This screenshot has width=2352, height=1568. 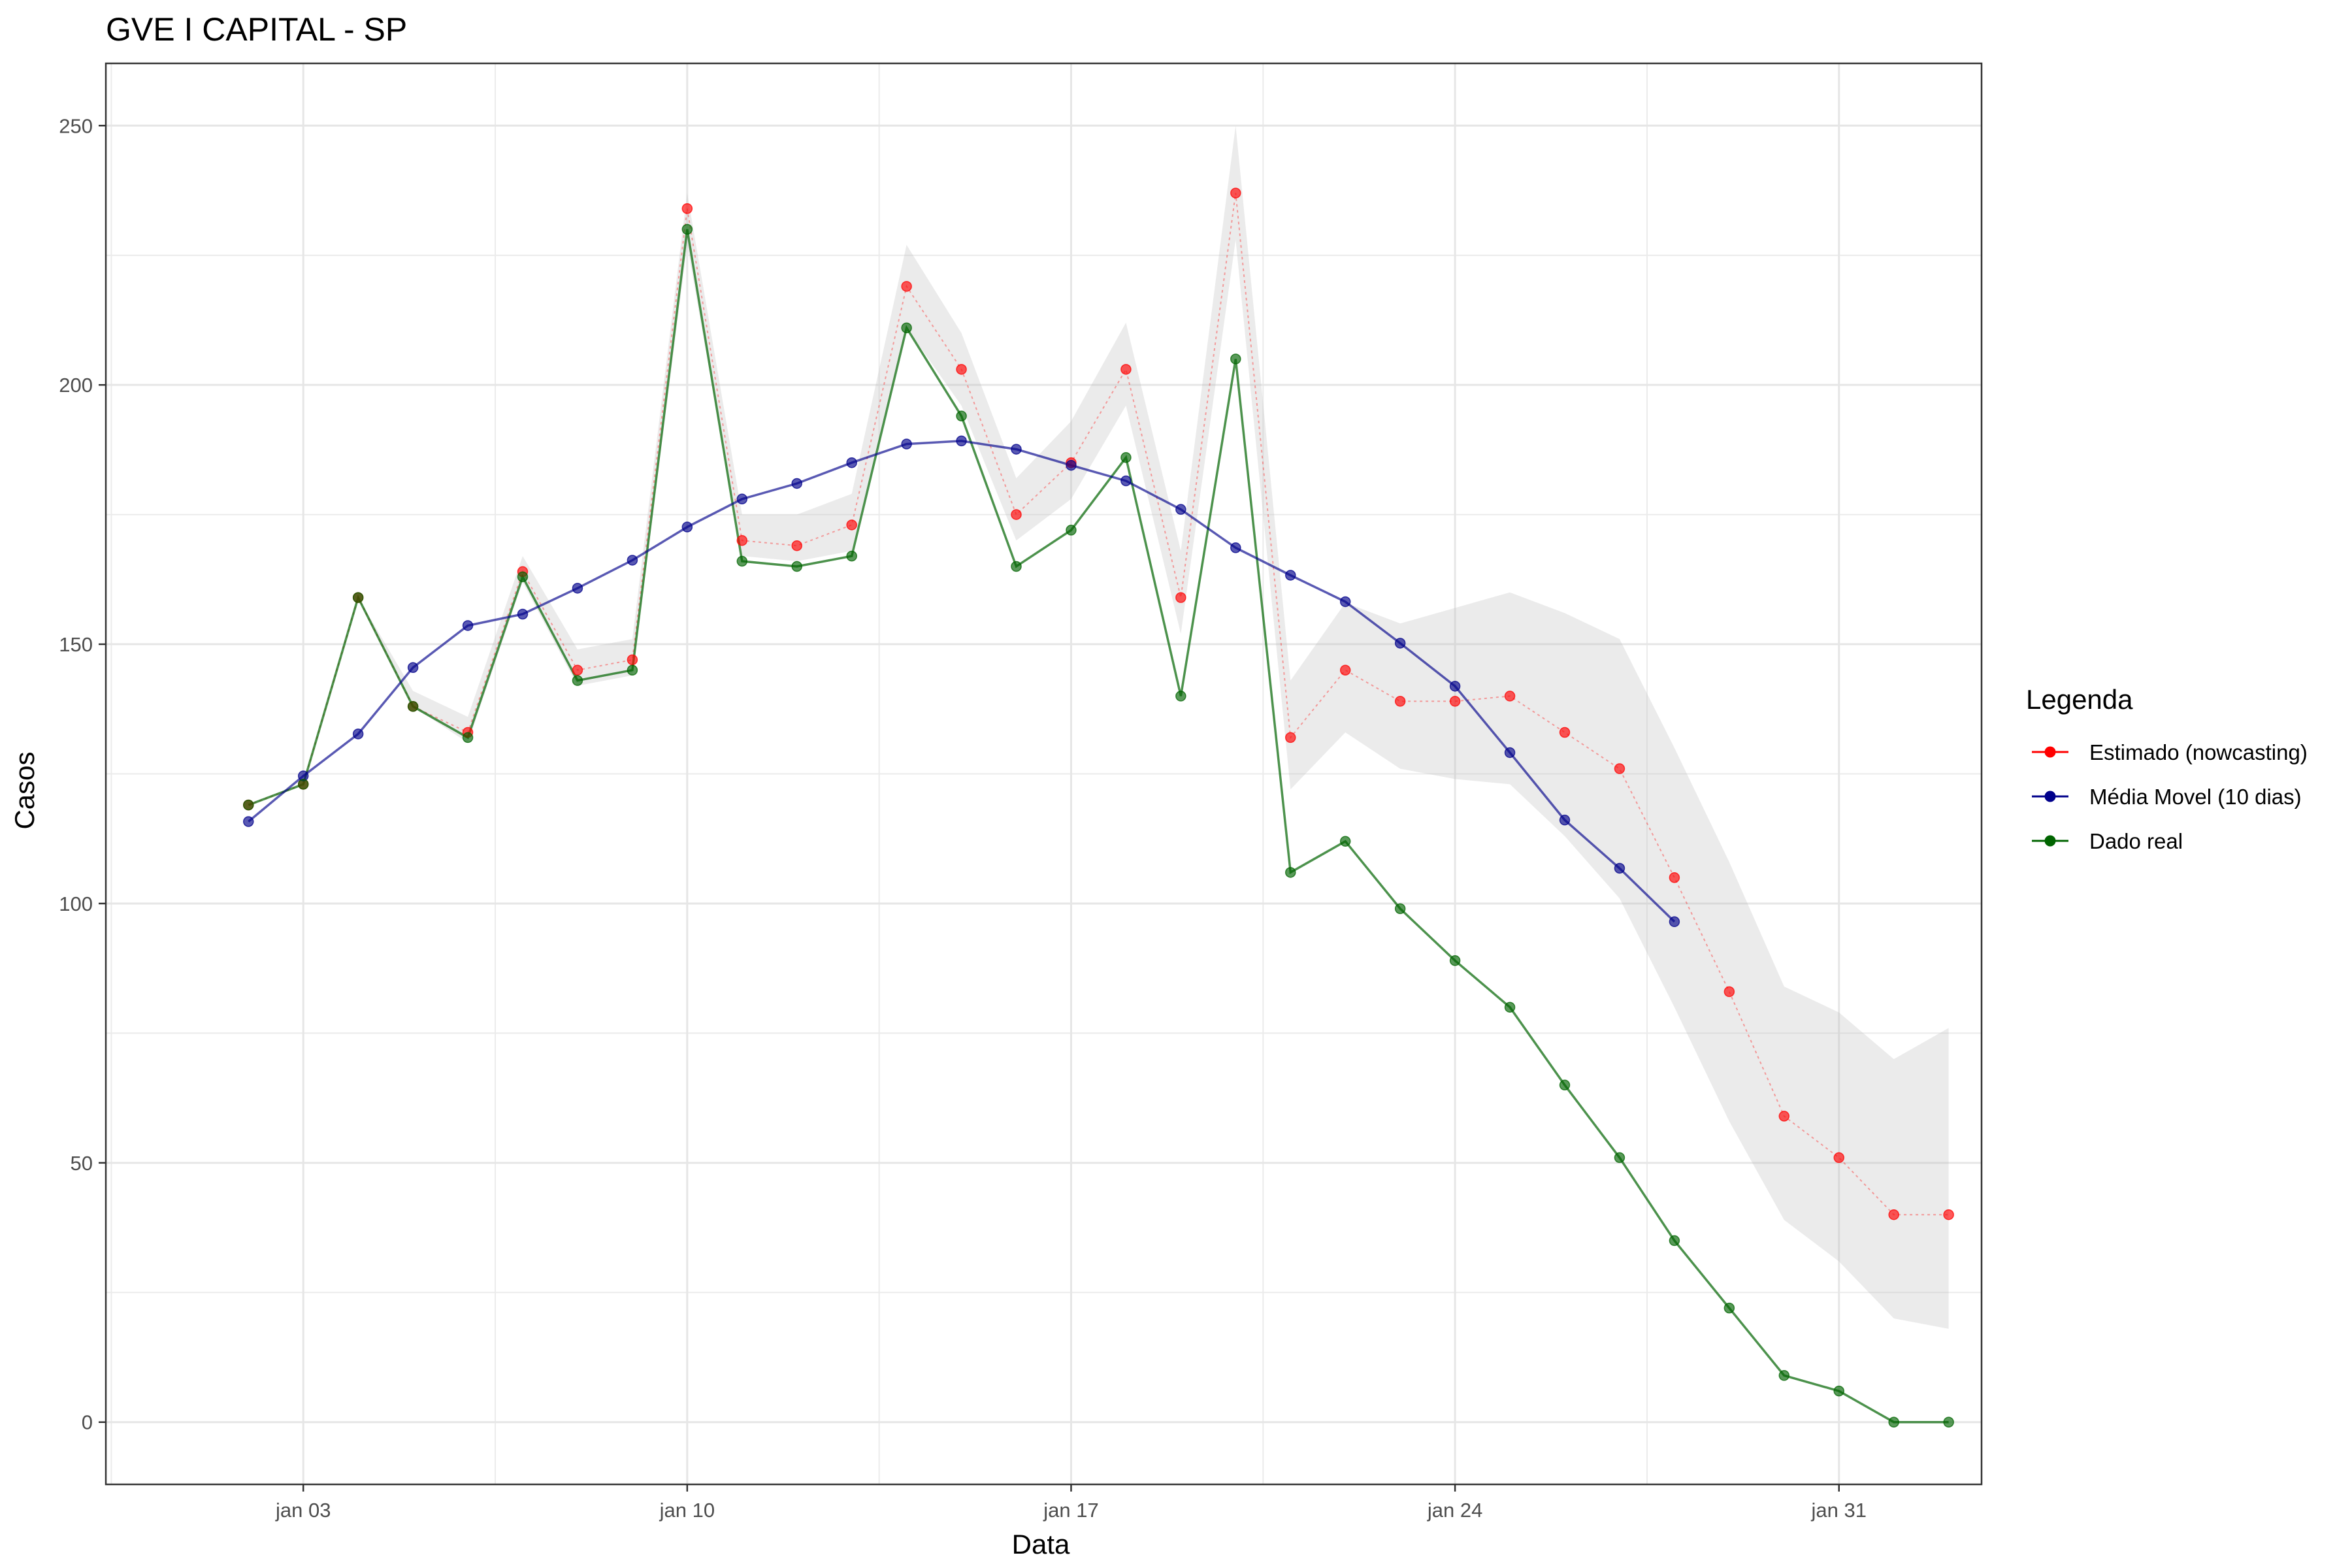 I want to click on x-tick-label: jan 17, so click(x=1070, y=1510).